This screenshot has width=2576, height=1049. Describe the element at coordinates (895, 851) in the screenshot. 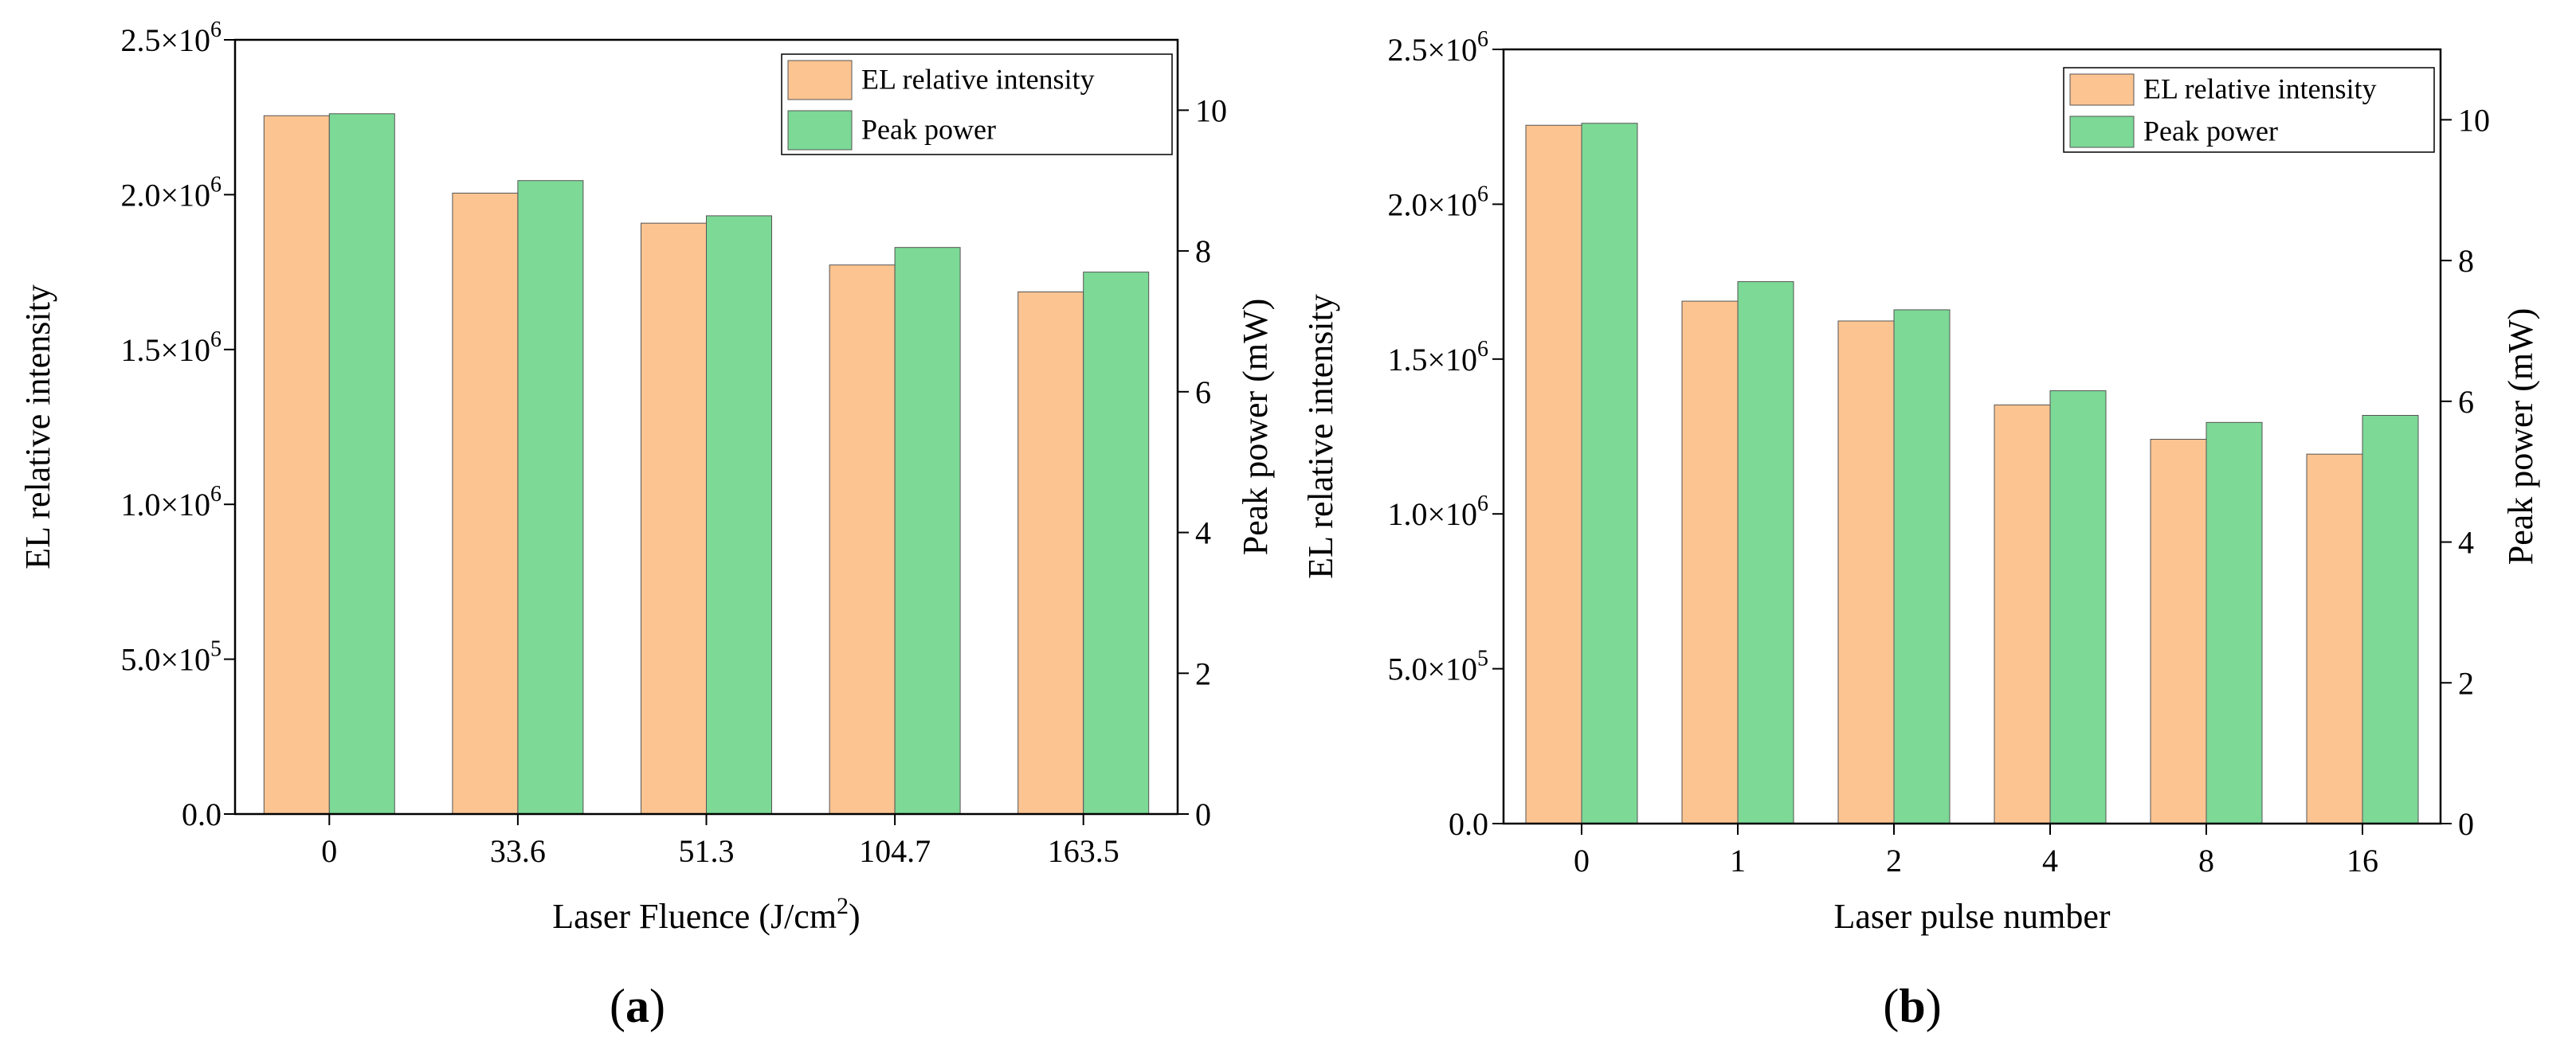

I see `x-tick-label: 104.7` at that location.